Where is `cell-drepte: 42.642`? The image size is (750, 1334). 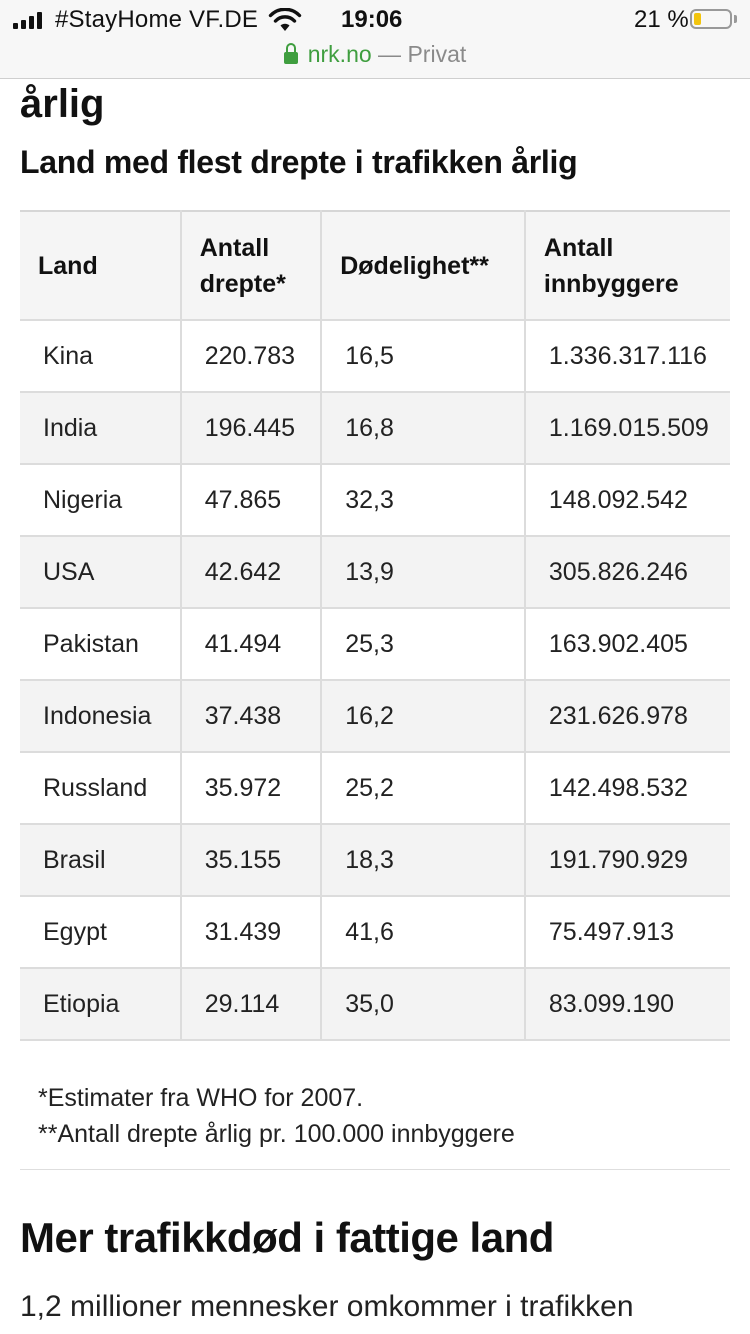 cell-drepte: 42.642 is located at coordinates (251, 572).